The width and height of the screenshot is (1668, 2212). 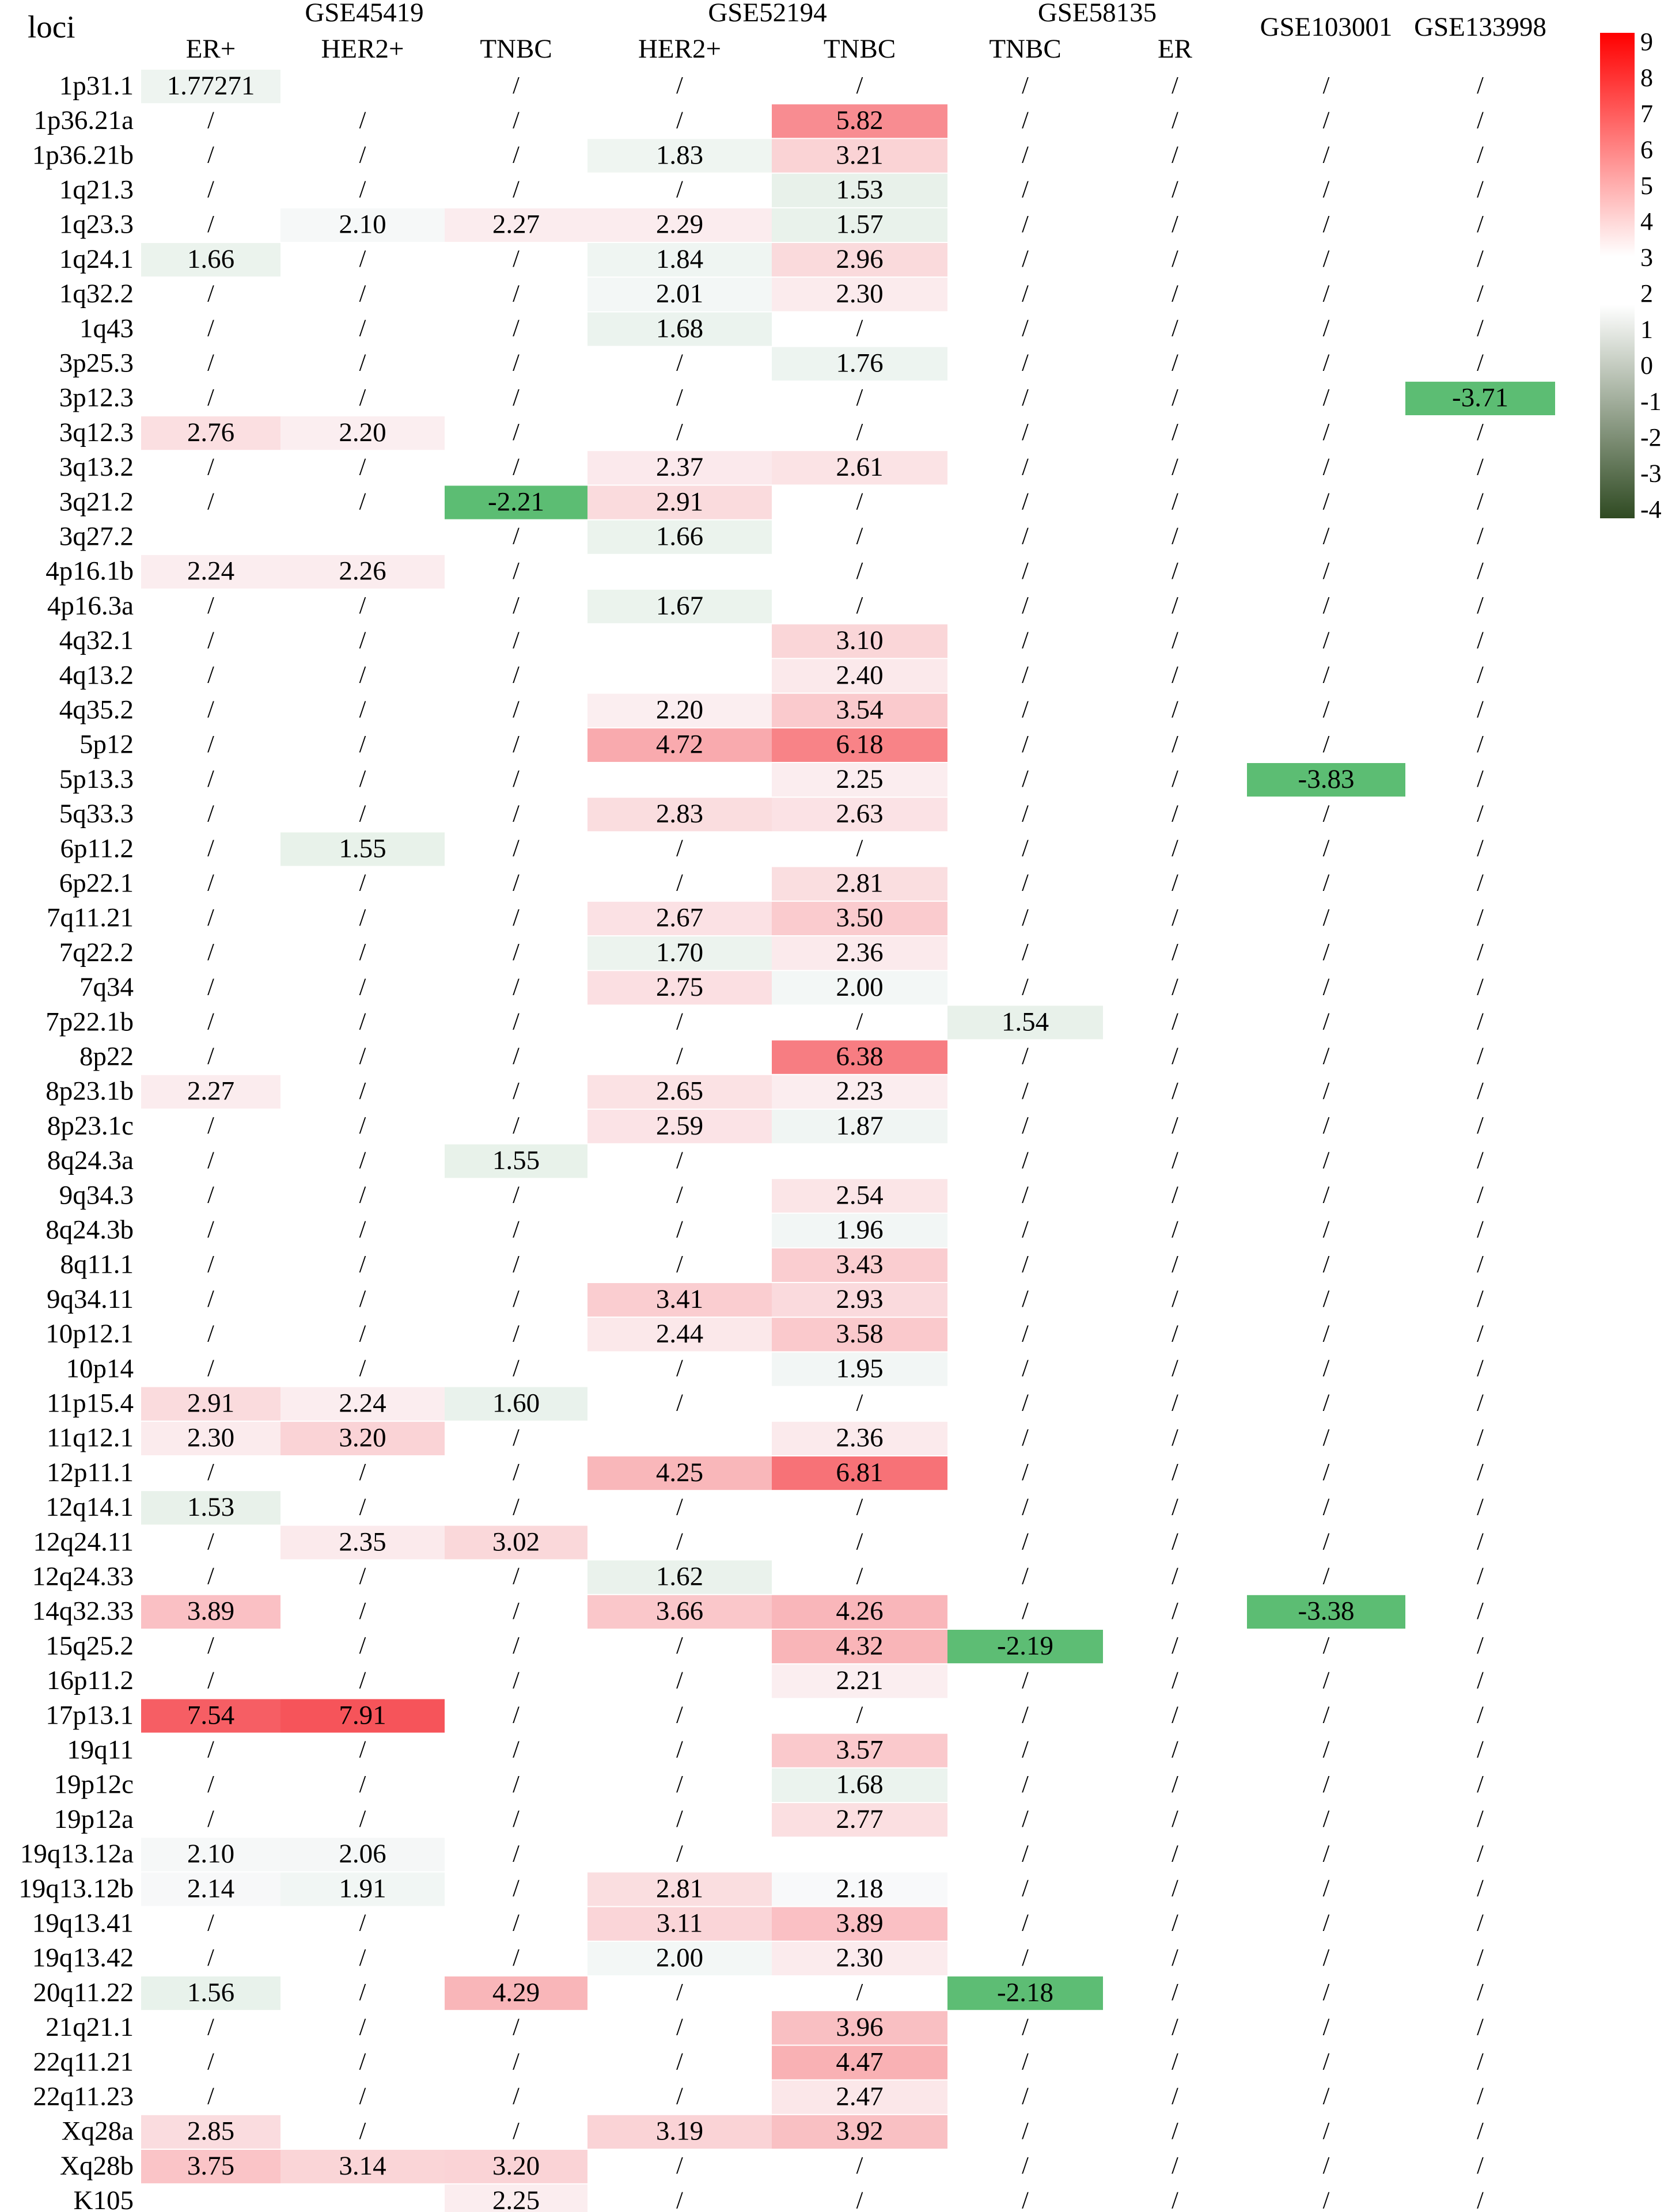 I want to click on colorbar-tick: 5, so click(x=1646, y=186).